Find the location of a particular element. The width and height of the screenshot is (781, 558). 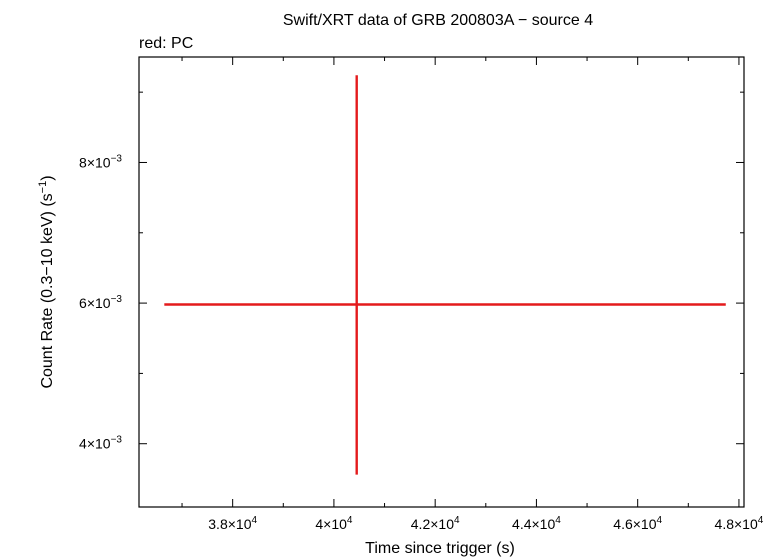

chart-title: Swift/XRT data of GRB 200803A − source 4 is located at coordinates (438, 20).